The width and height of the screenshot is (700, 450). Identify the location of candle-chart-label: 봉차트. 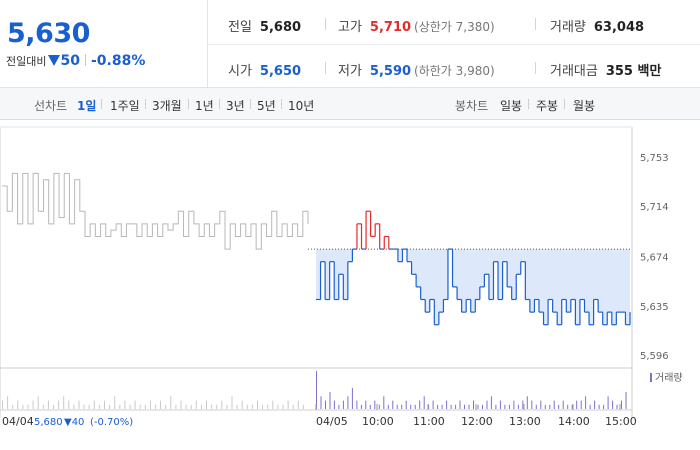
(472, 106).